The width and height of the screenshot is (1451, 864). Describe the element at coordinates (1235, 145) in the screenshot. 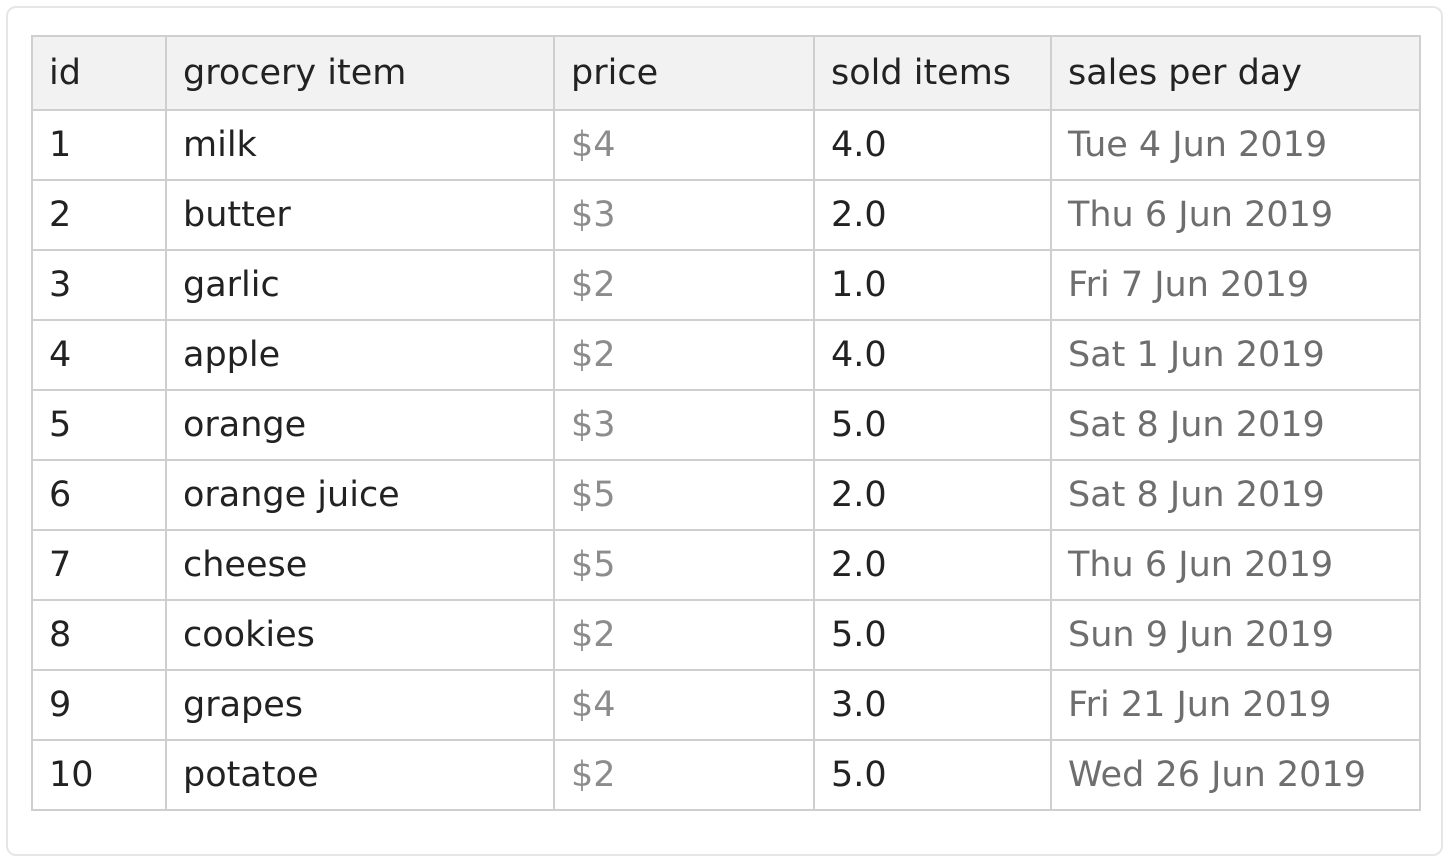

I see `cell-sales-per-day: Tue 4 Jun 2019` at that location.